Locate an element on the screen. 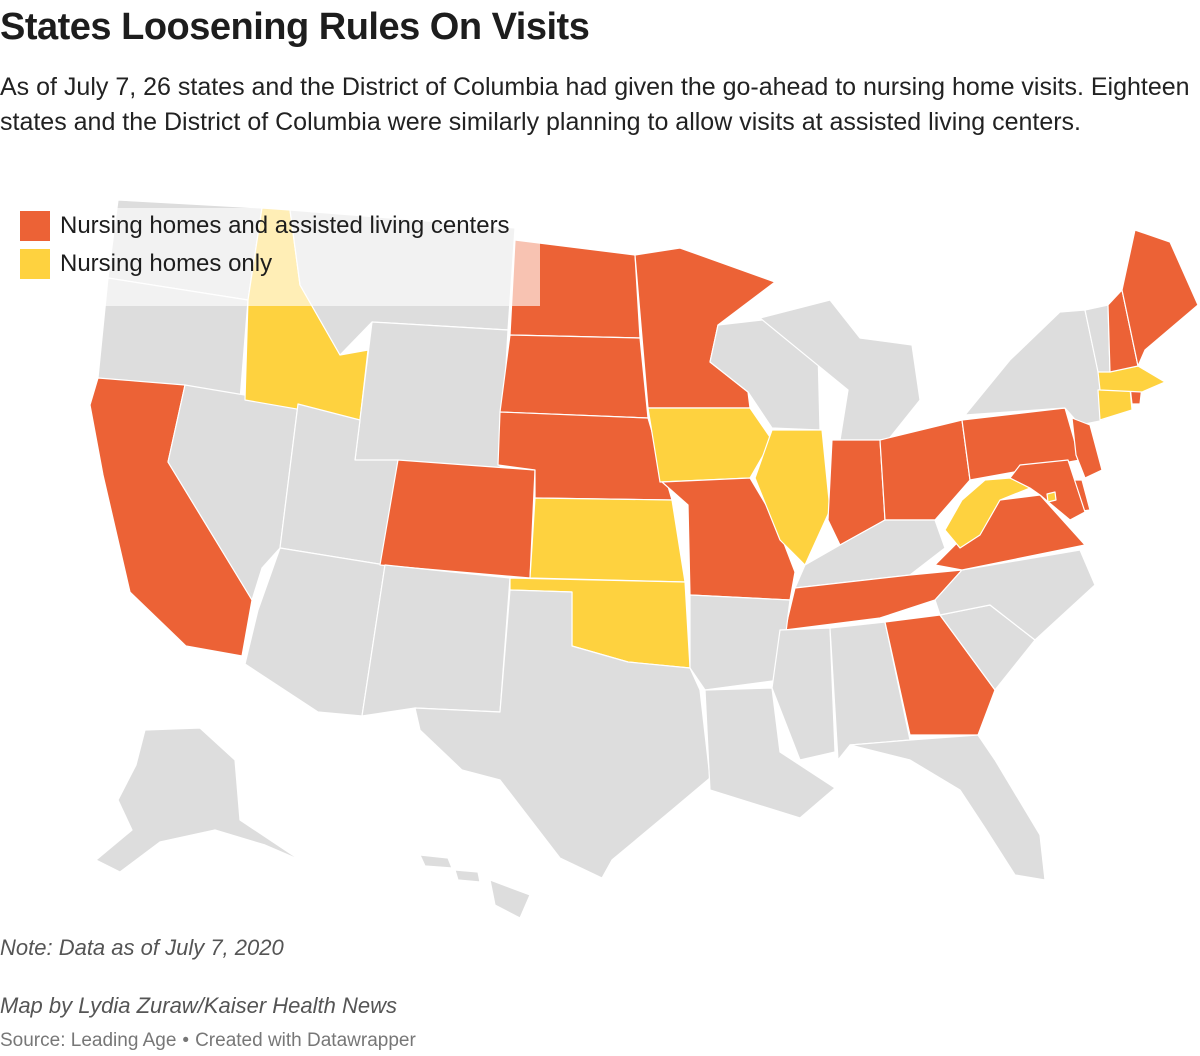  legend-label-nursing-only: Nursing homes only is located at coordinates (166, 263).